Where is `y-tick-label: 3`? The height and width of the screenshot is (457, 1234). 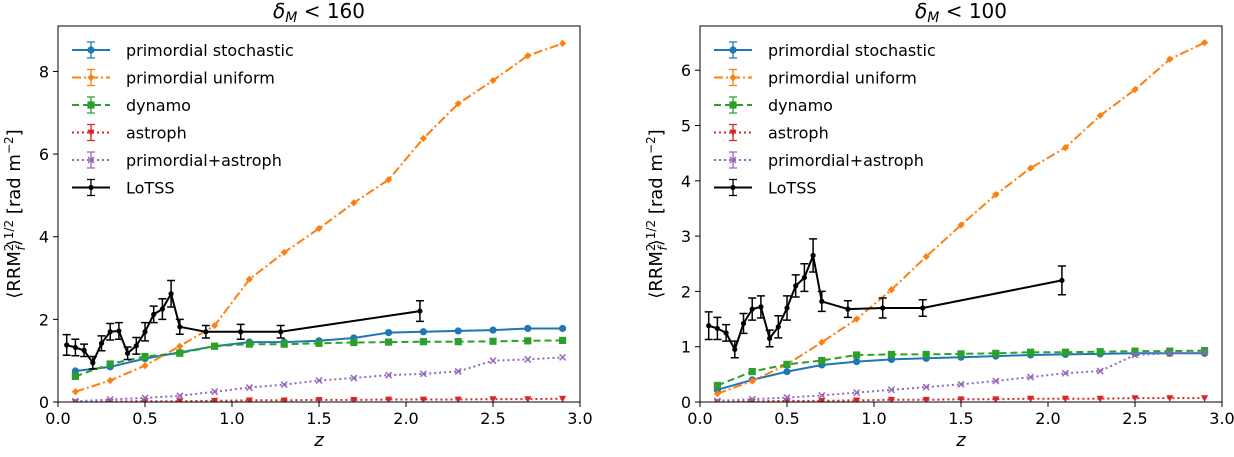
y-tick-label: 3 is located at coordinates (686, 236).